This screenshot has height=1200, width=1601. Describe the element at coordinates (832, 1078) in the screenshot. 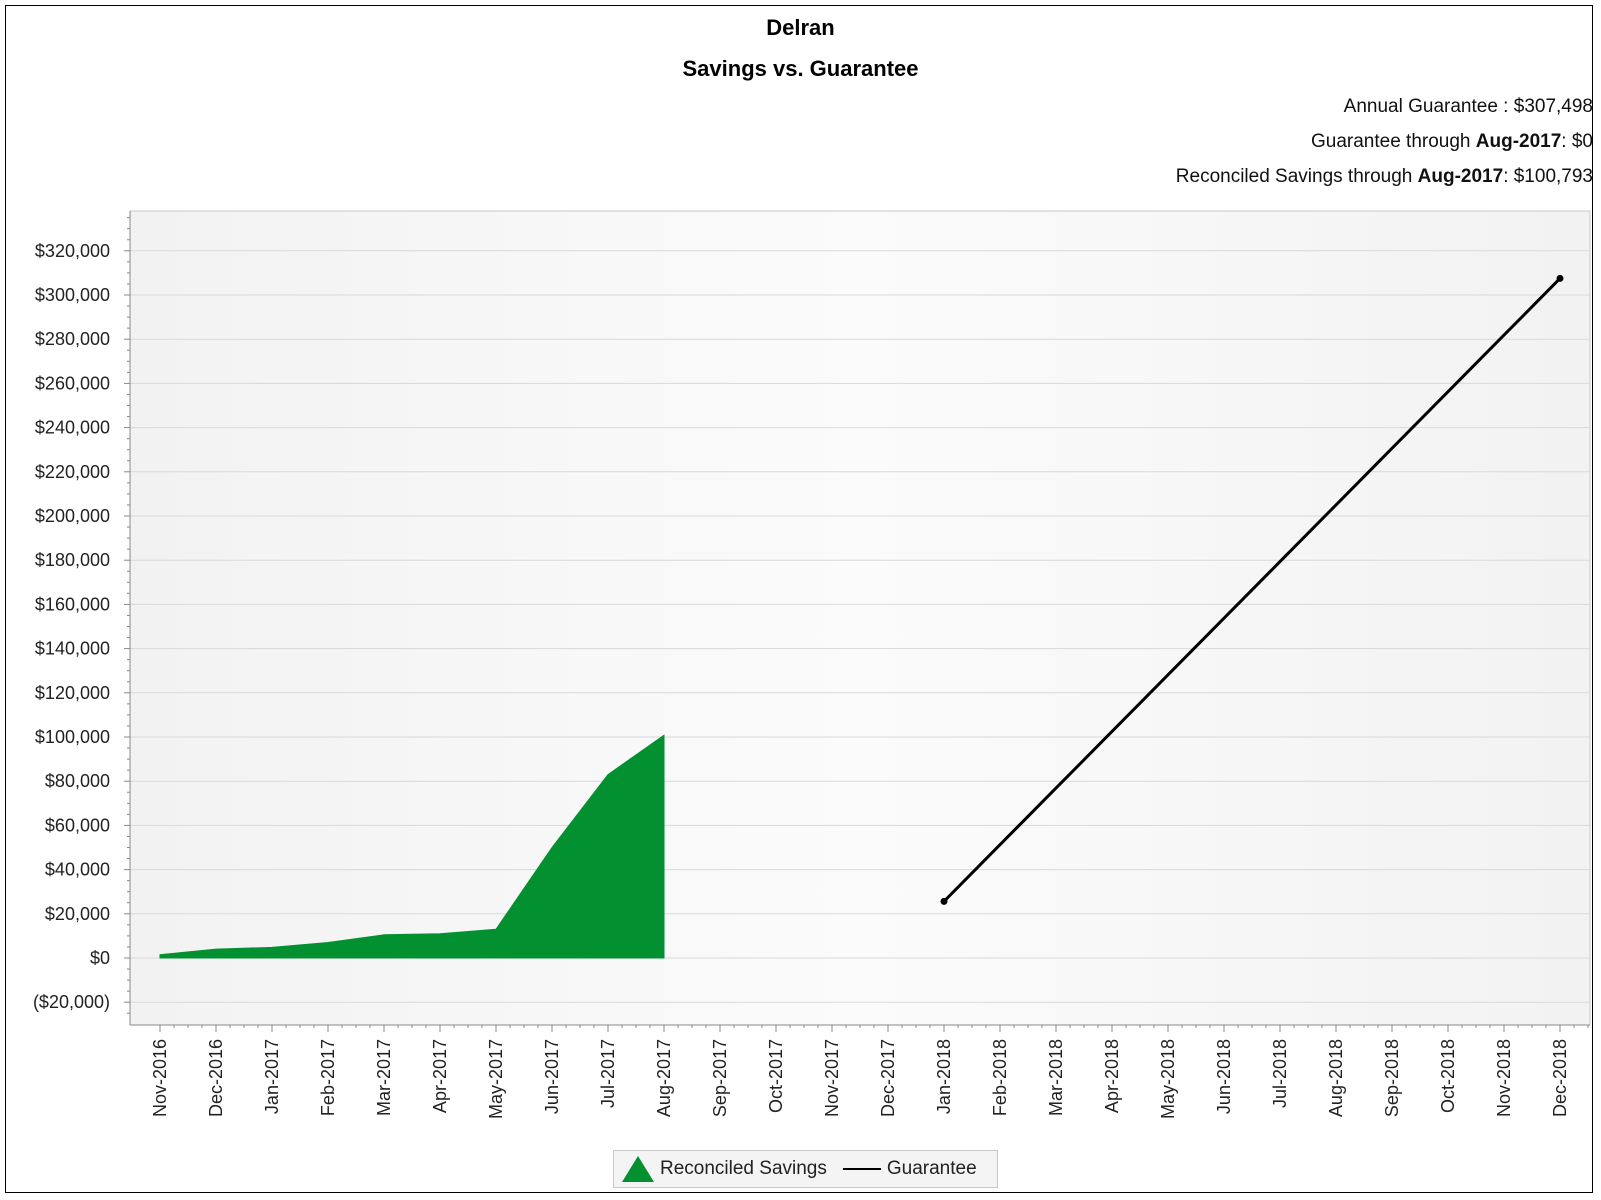

I see `x-tick-label: Nov-2017` at that location.